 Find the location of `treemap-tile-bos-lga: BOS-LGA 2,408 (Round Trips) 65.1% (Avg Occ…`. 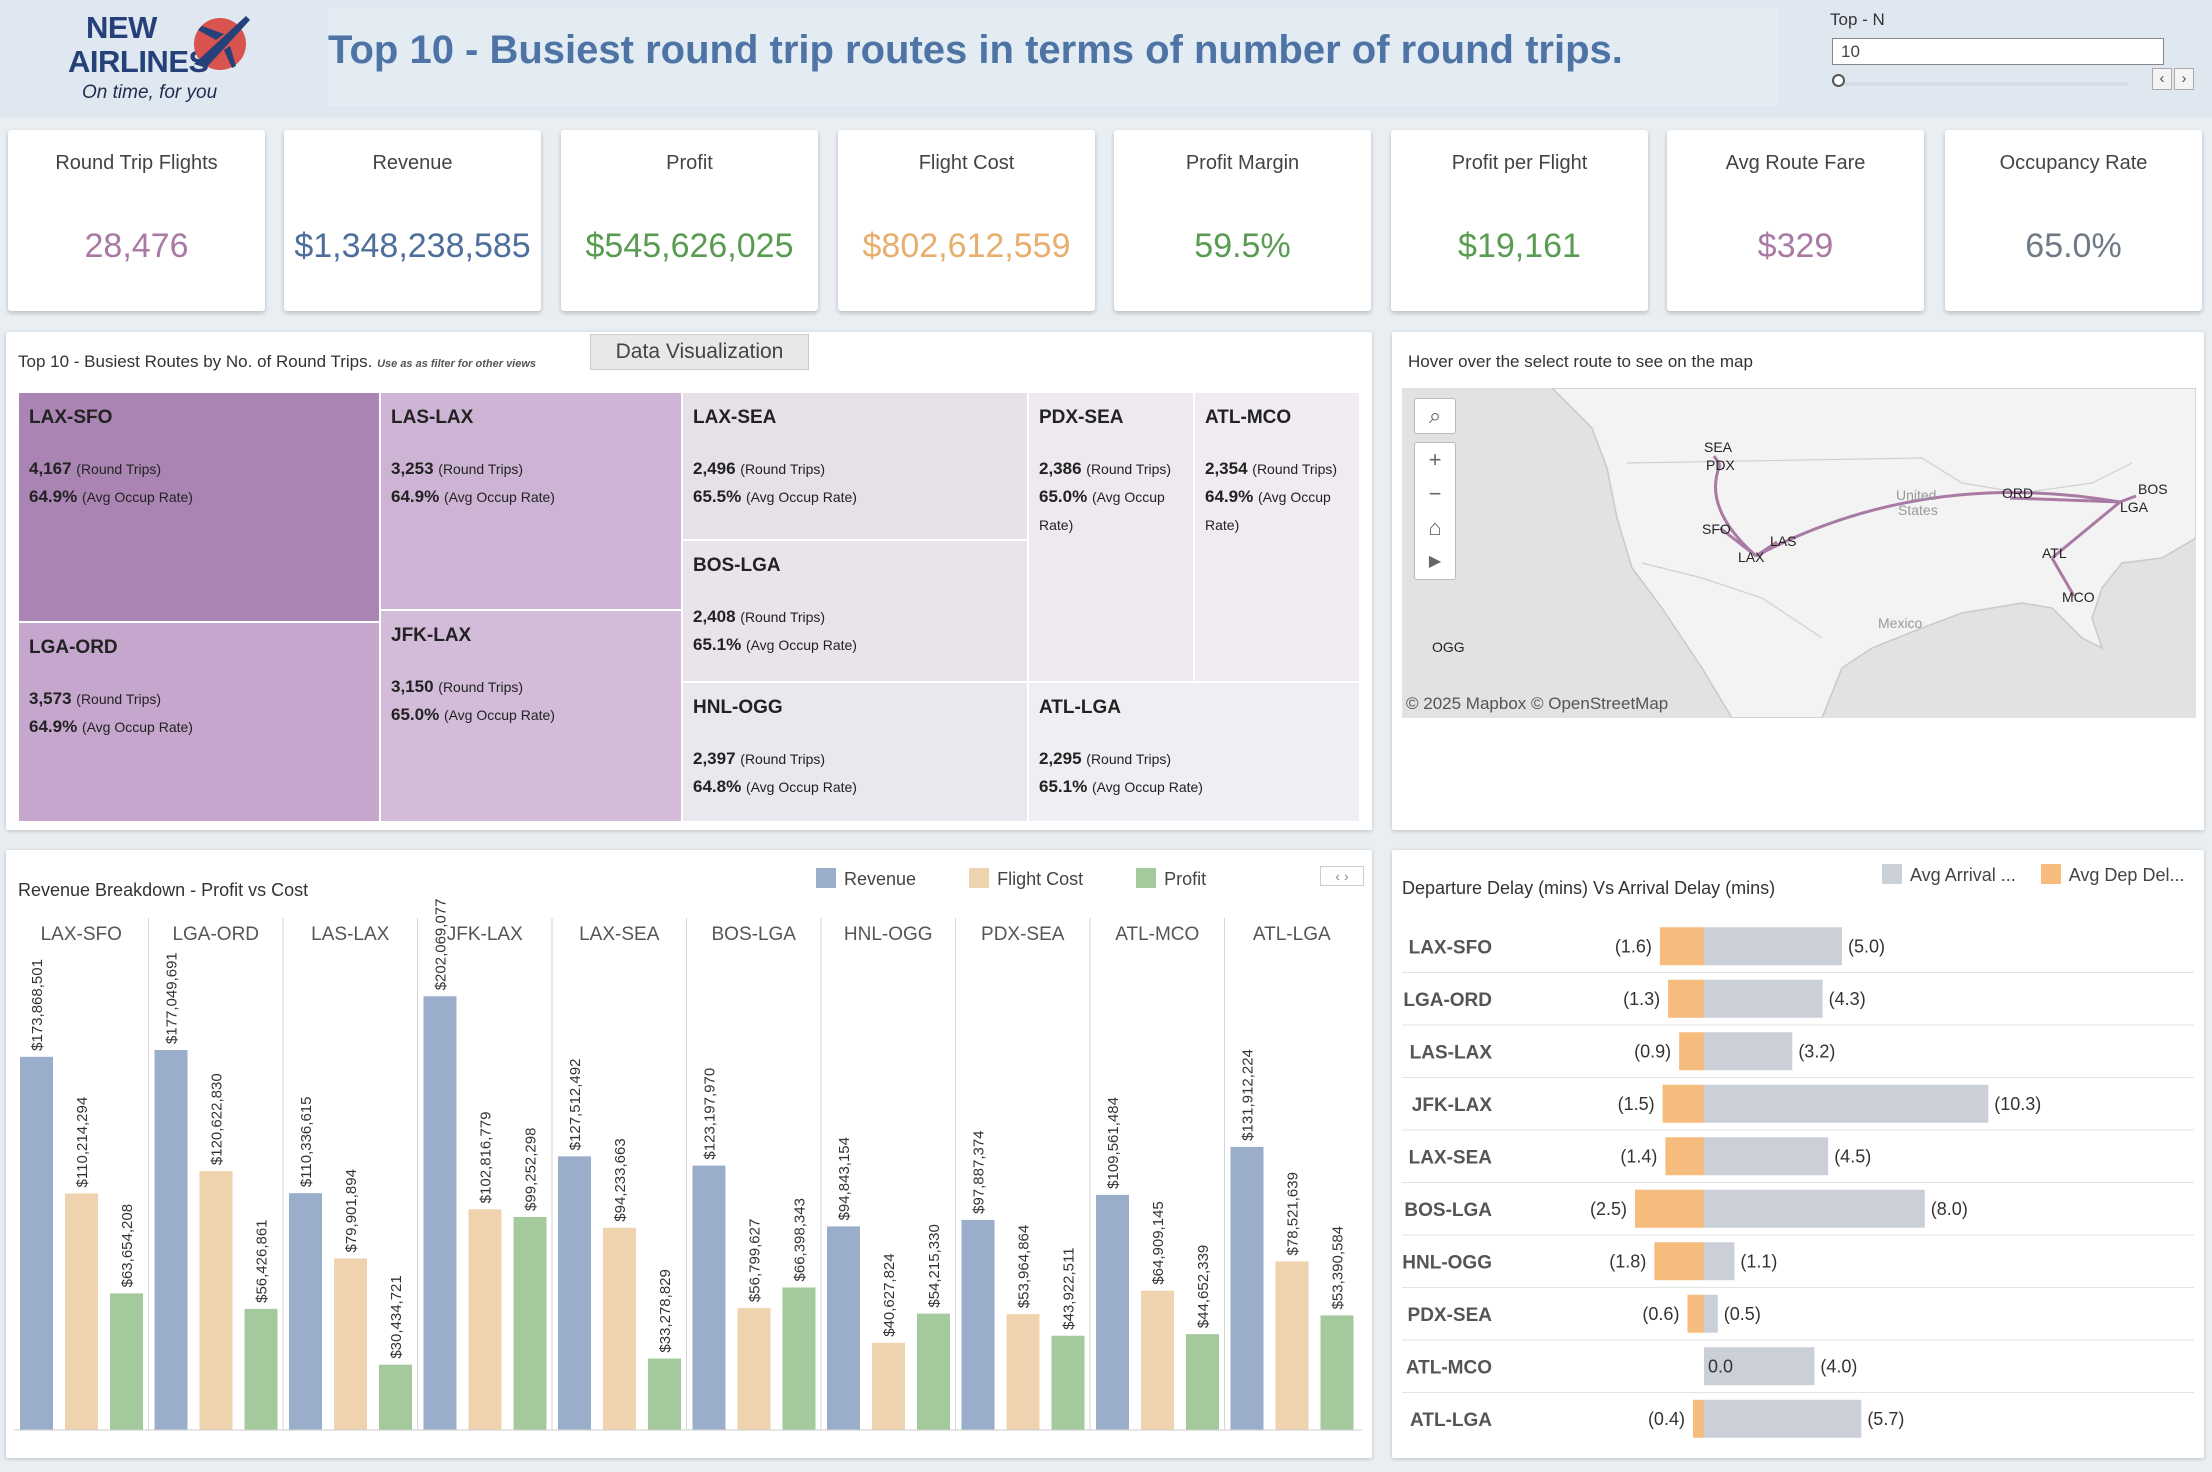

treemap-tile-bos-lga: BOS-LGA 2,408 (Round Trips) 65.1% (Avg Occ… is located at coordinates (855, 611).